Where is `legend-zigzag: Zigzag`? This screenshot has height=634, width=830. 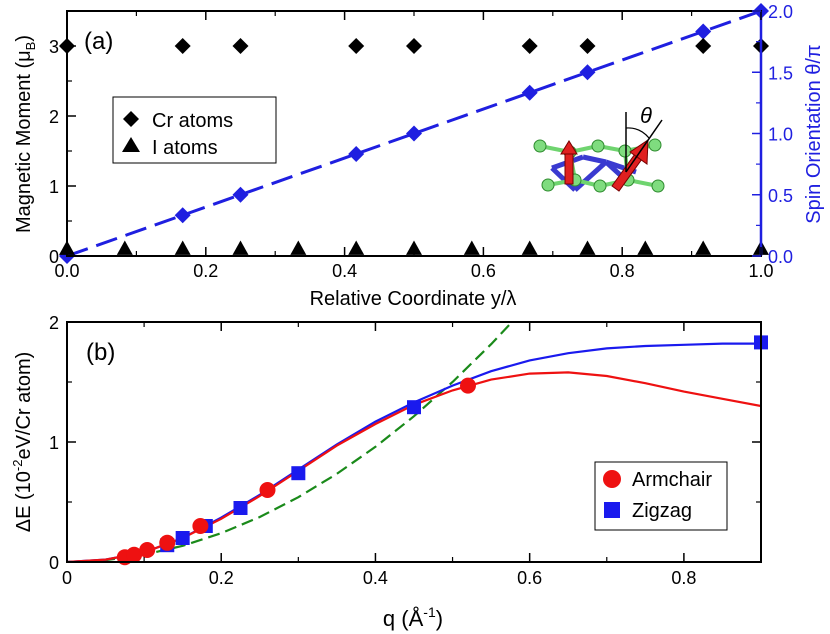
legend-zigzag: Zigzag is located at coordinates (662, 511).